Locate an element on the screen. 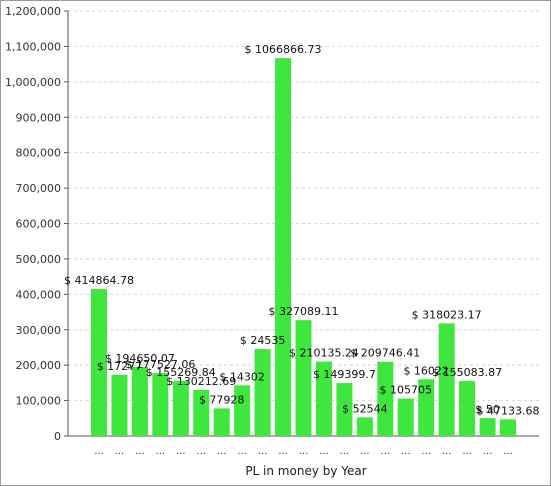 This screenshot has height=486, width=551. y-tick-label: 700,000 is located at coordinates (39, 188).